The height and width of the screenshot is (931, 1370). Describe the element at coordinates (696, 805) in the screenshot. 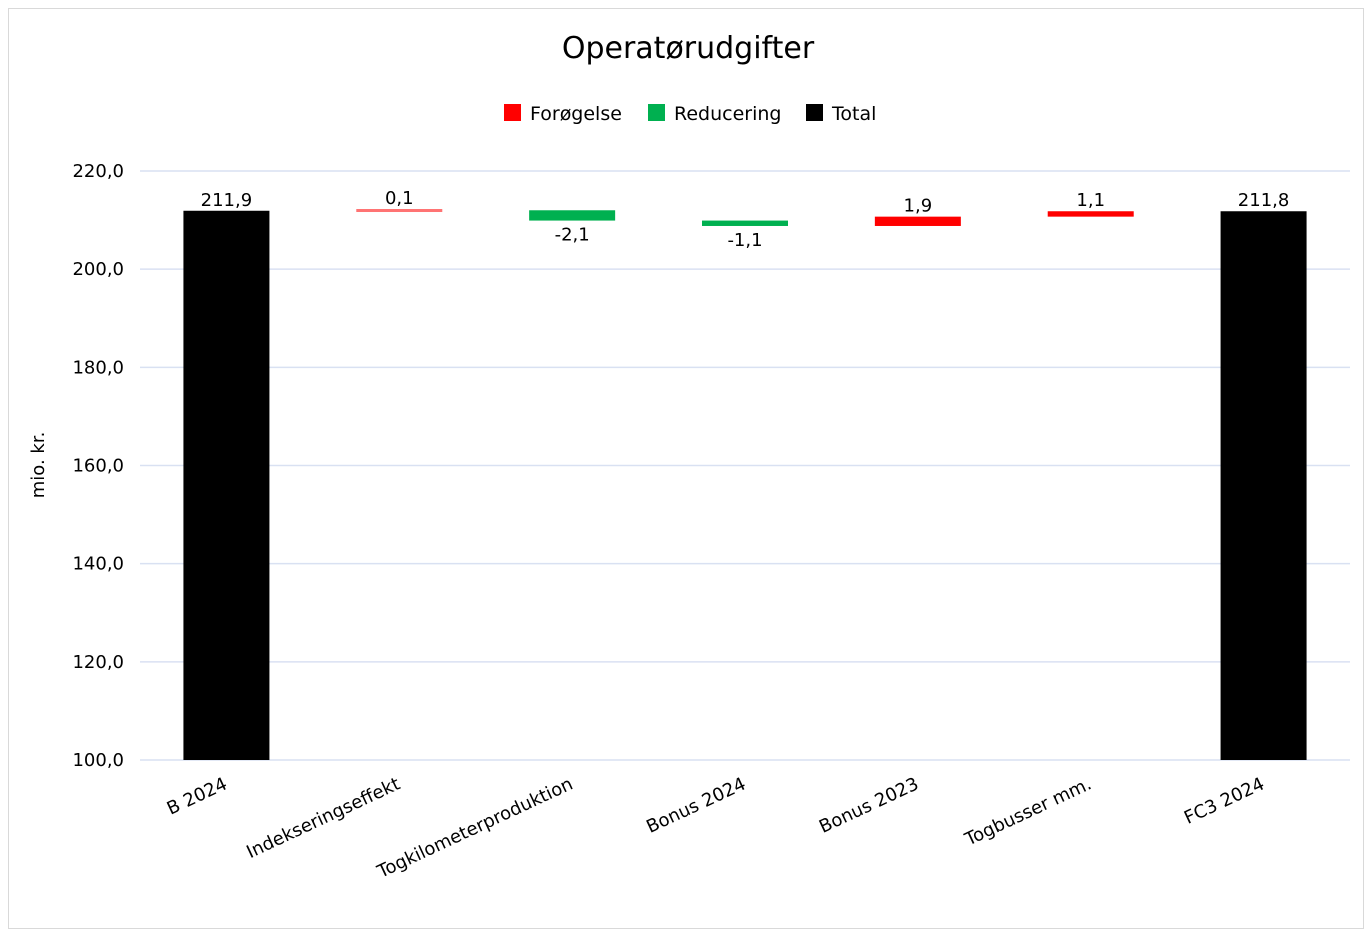

I see `x-category-label: Bonus 2024` at that location.